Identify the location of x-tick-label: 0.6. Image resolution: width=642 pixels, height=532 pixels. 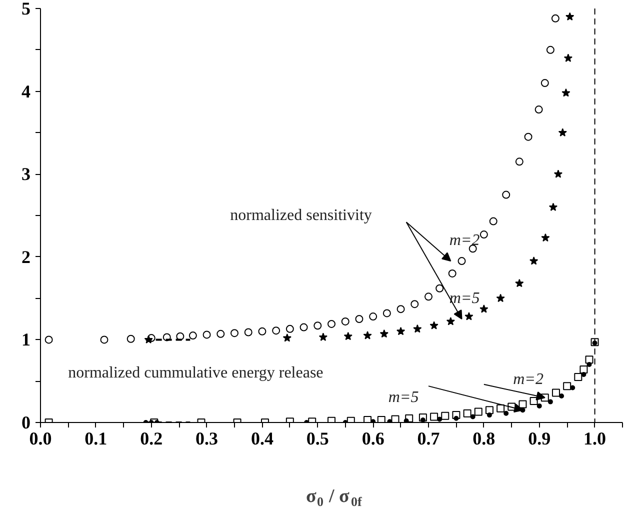
(373, 438).